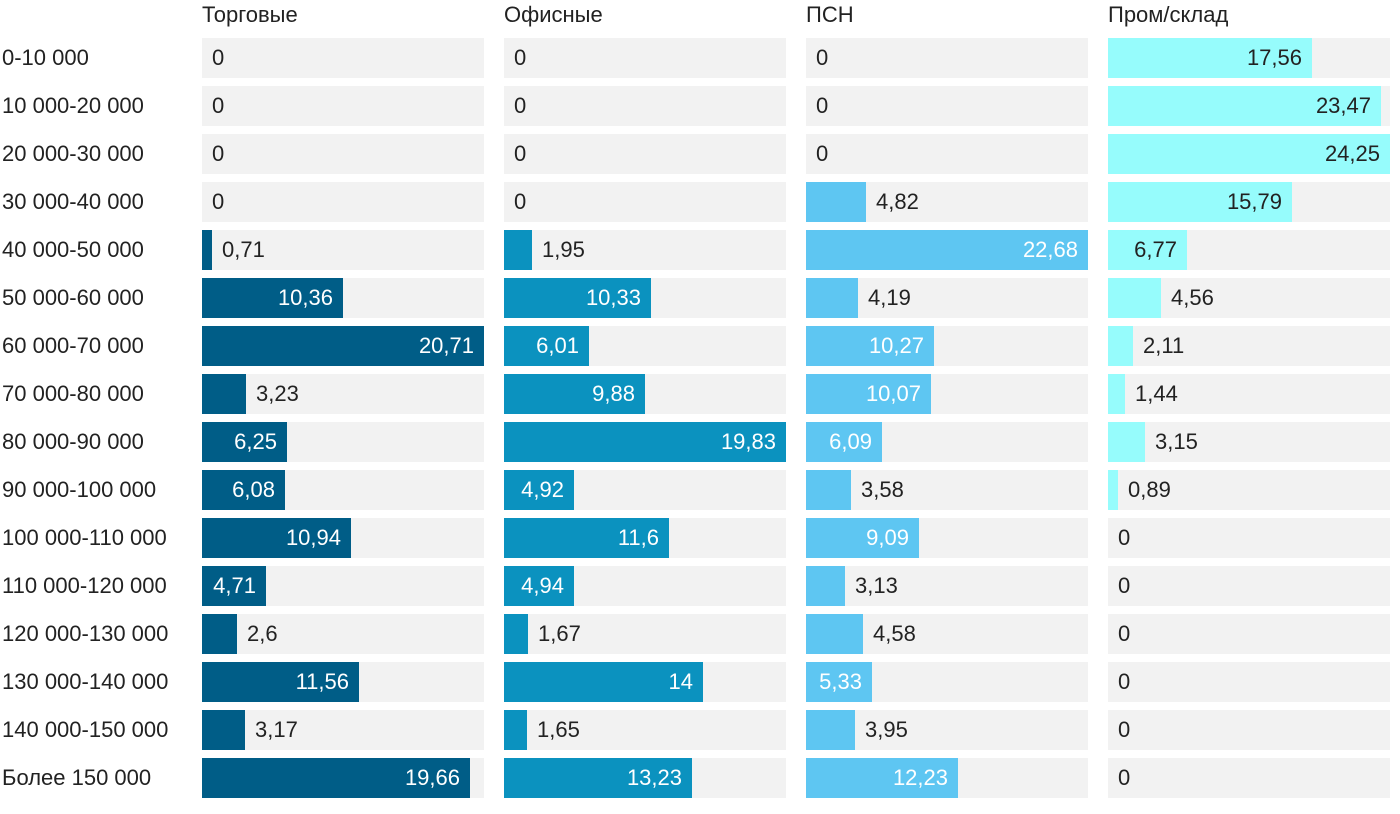  Describe the element at coordinates (250, 14) in the screenshot. I see `series-title: Торговые` at that location.